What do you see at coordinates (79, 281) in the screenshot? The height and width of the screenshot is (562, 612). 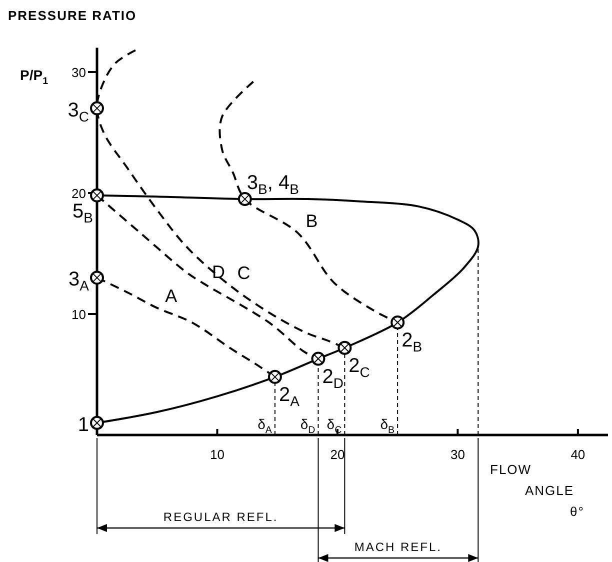 I see `annotation: 3$_{A}$` at bounding box center [79, 281].